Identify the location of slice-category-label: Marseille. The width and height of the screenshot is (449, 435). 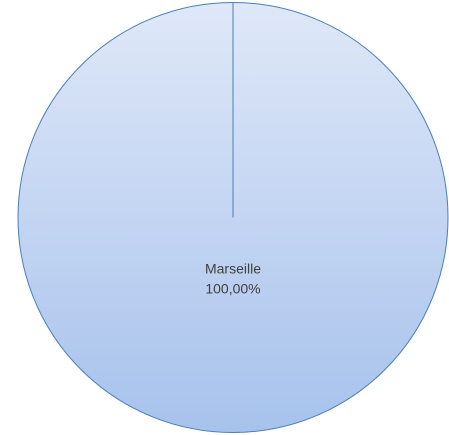
(233, 269).